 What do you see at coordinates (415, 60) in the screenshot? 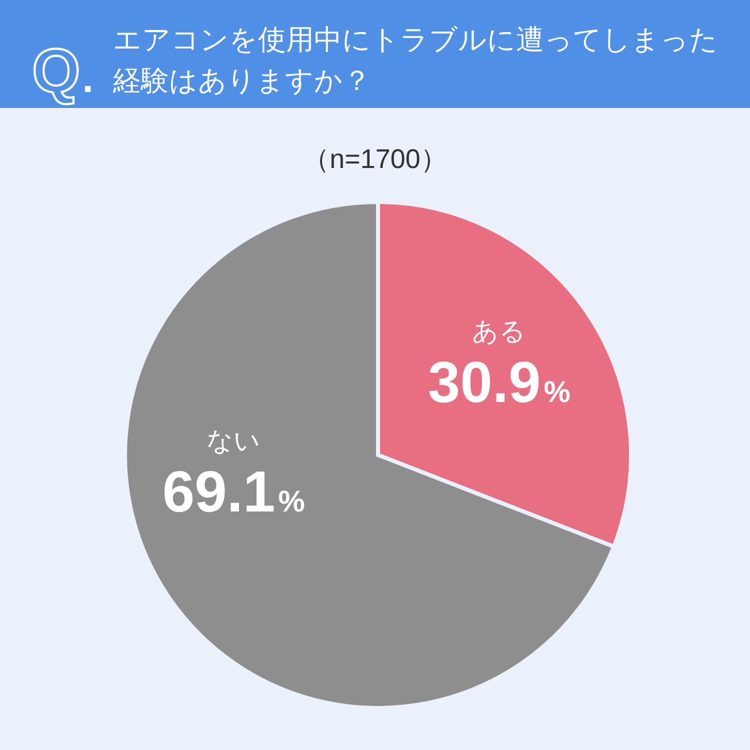
I see `title: エアコンを使用中にトラブルに遭ってしまった経験はありますか？` at bounding box center [415, 60].